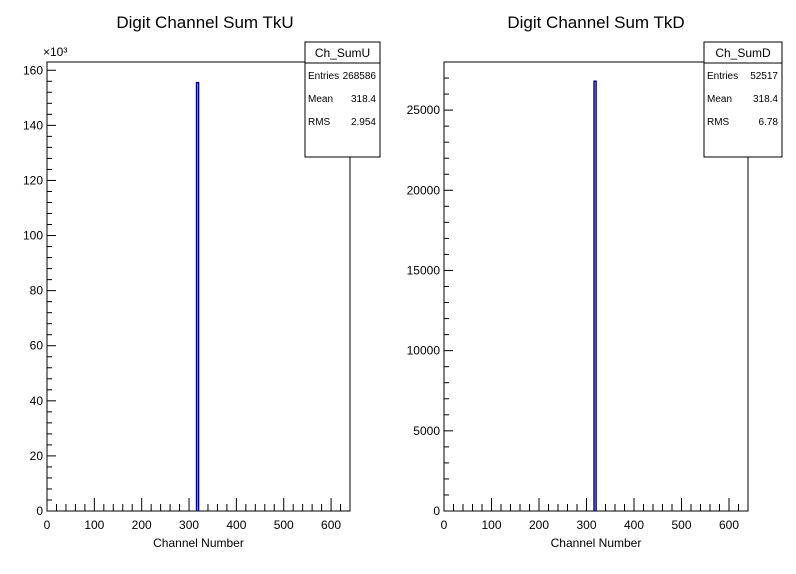 The image size is (796, 574). What do you see at coordinates (55, 52) in the screenshot?
I see `y-axis-multiplier: ×10³` at bounding box center [55, 52].